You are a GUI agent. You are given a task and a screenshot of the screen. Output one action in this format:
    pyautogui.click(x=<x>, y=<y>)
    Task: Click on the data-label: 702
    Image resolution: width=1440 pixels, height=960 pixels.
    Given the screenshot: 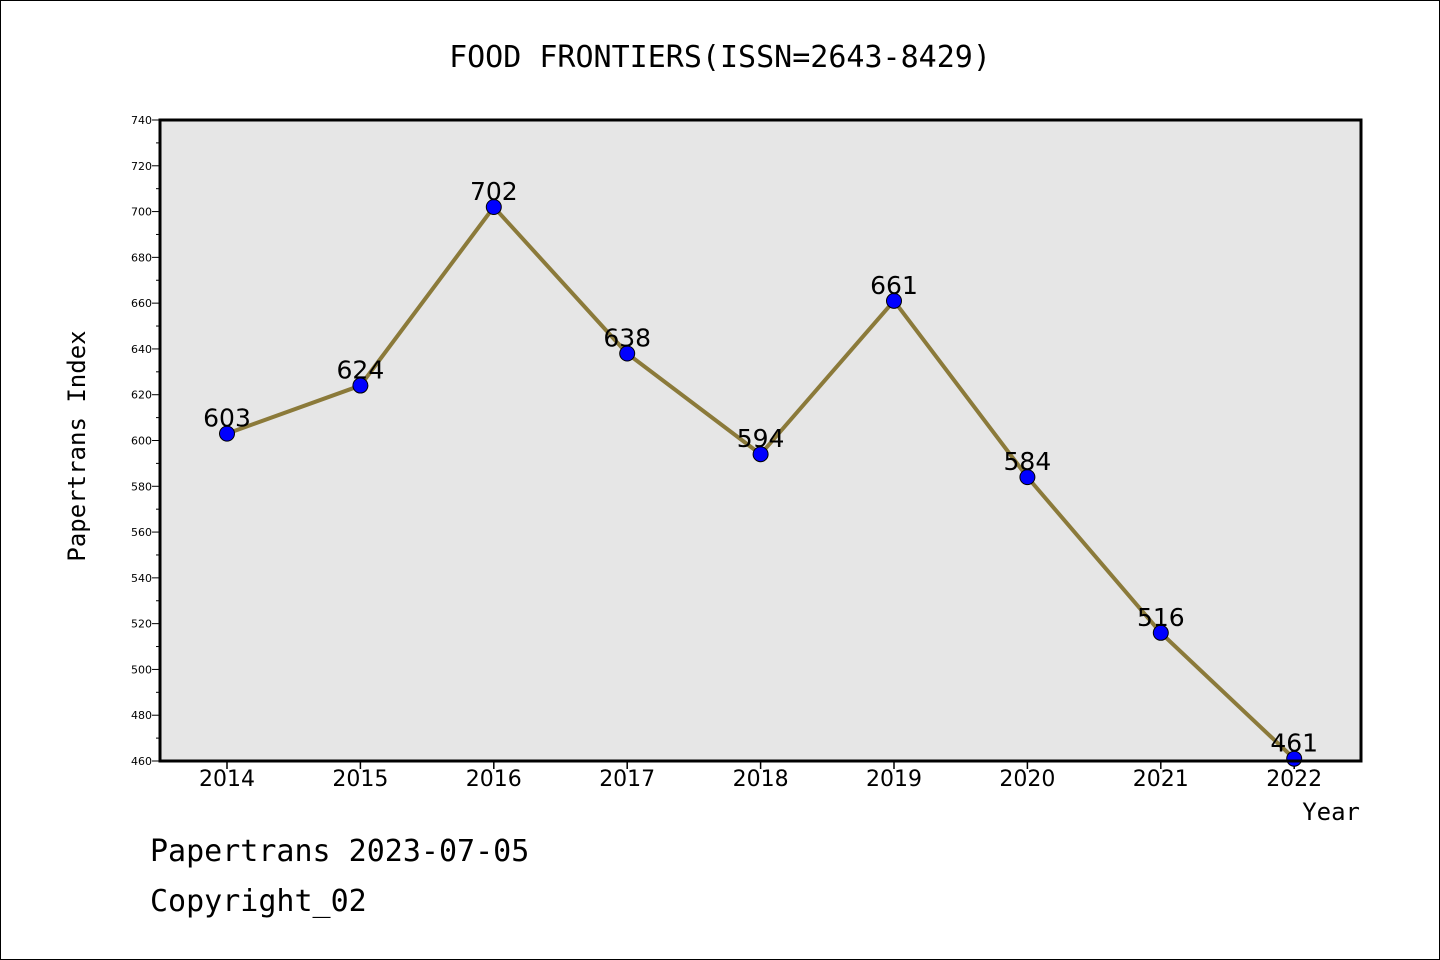 What is the action you would take?
    pyautogui.click(x=494, y=191)
    